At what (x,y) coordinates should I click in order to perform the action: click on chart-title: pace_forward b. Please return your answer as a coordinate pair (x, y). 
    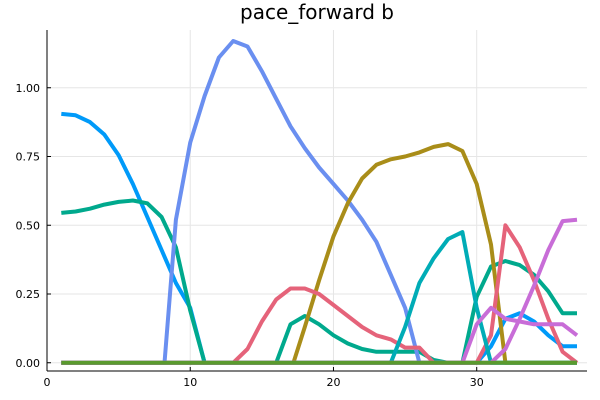
    Looking at the image, I should click on (317, 12).